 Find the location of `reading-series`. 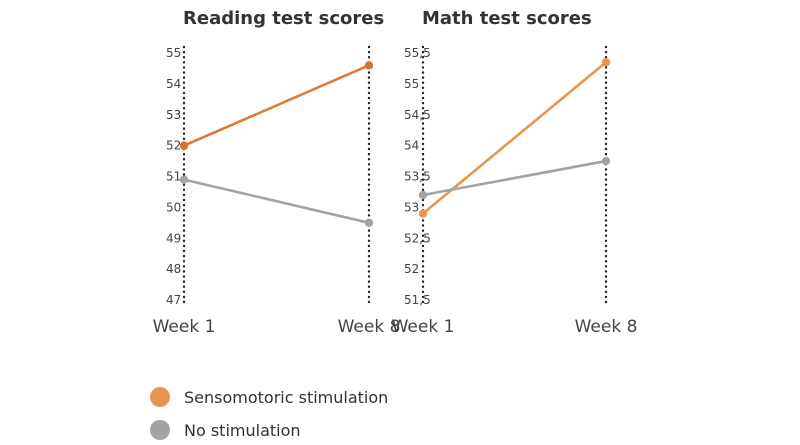

reading-series is located at coordinates (276, 144).